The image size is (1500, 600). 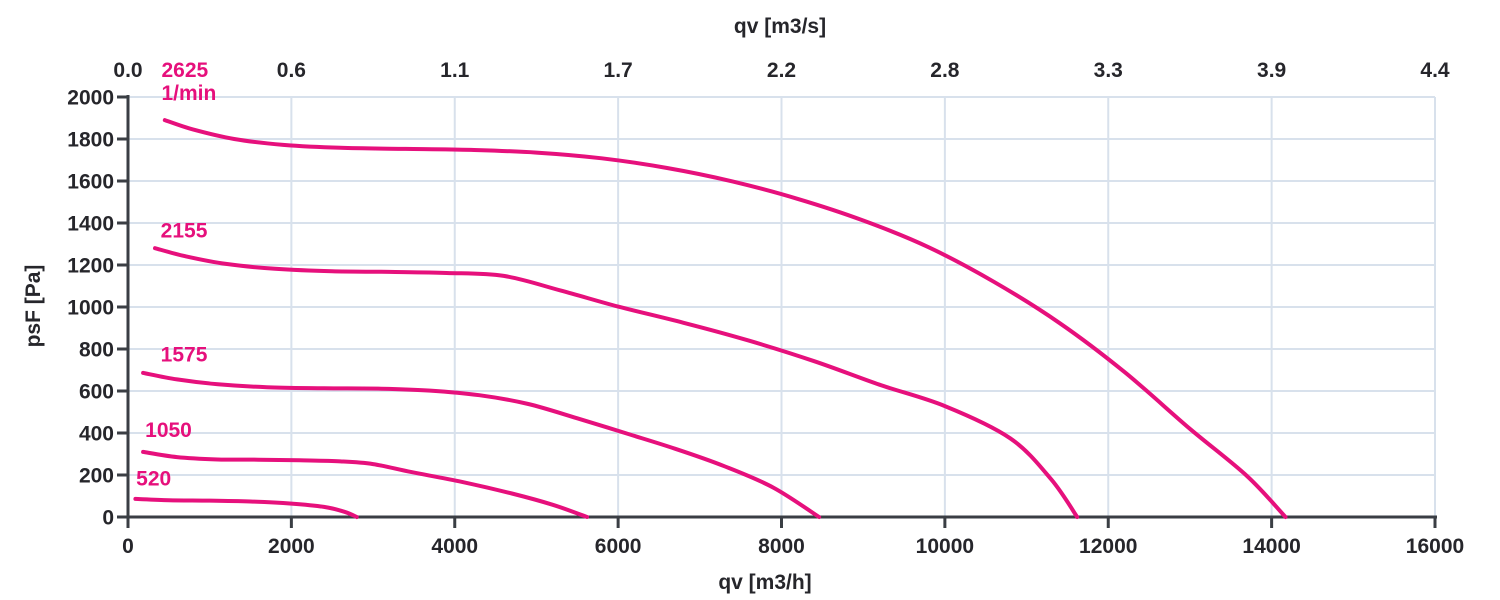 What do you see at coordinates (188, 93) in the screenshot?
I see `curve-unit-label: 1/min` at bounding box center [188, 93].